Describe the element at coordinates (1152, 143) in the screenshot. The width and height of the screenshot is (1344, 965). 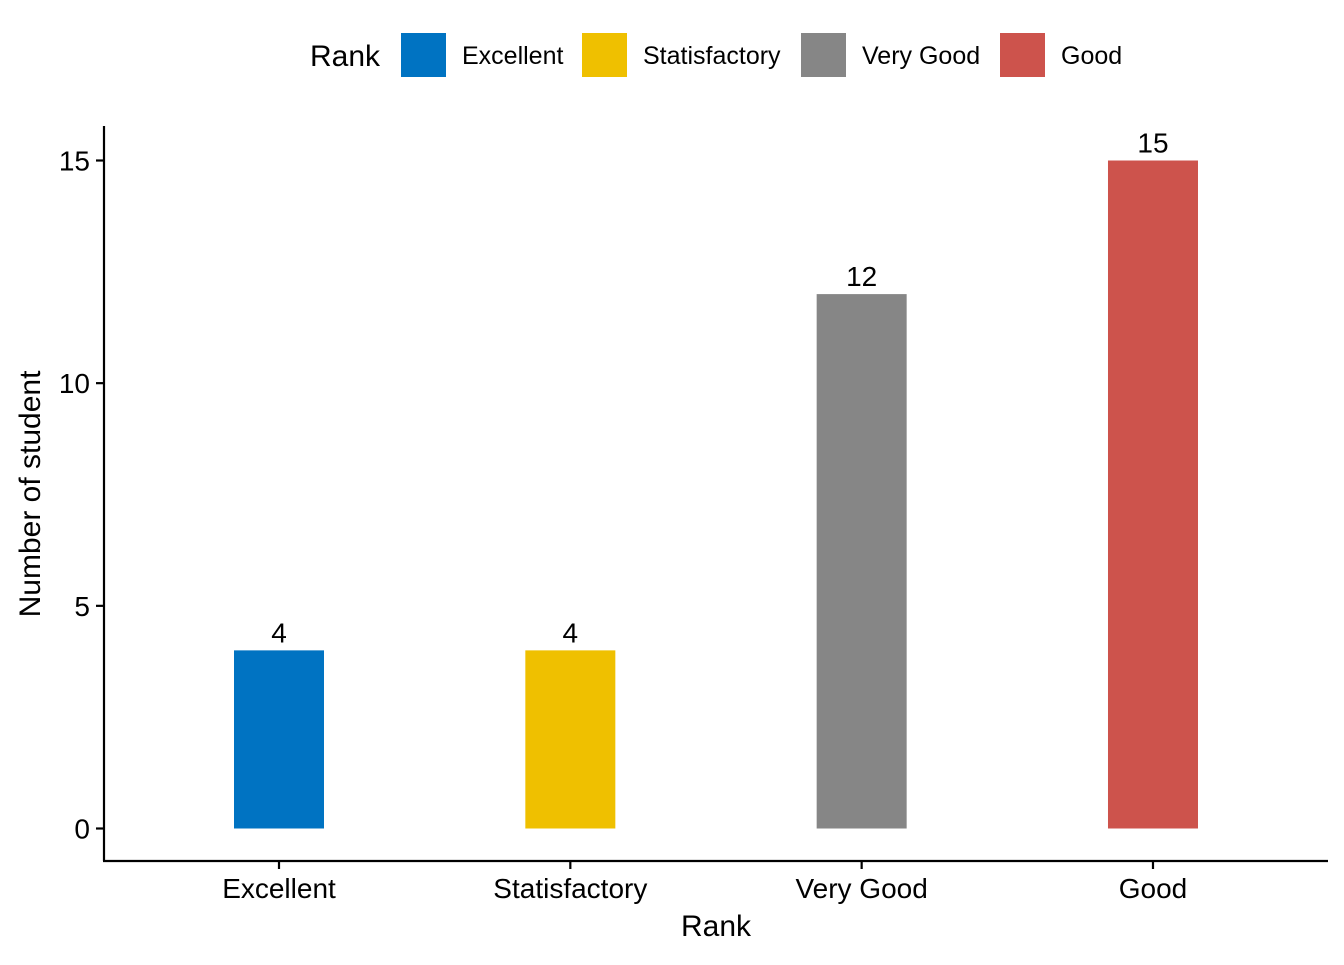
I see `data-label-good: 15` at that location.